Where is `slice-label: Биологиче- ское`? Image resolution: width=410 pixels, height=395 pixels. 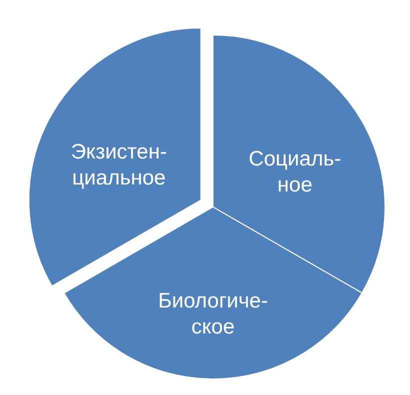 slice-label: Биологиче- ское is located at coordinates (213, 314).